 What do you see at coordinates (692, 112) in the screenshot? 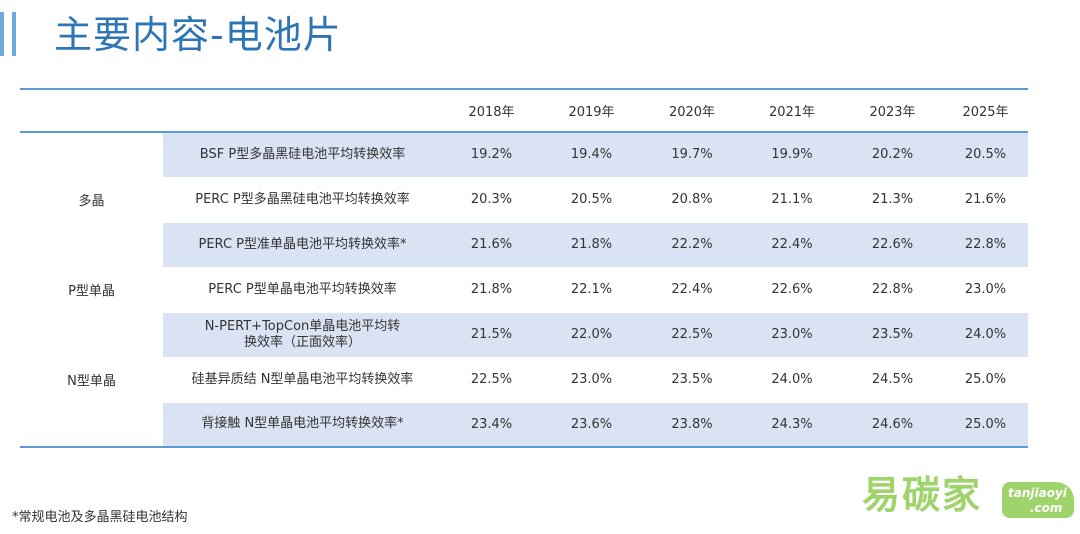
I see `header-year-2020: 2020年` at bounding box center [692, 112].